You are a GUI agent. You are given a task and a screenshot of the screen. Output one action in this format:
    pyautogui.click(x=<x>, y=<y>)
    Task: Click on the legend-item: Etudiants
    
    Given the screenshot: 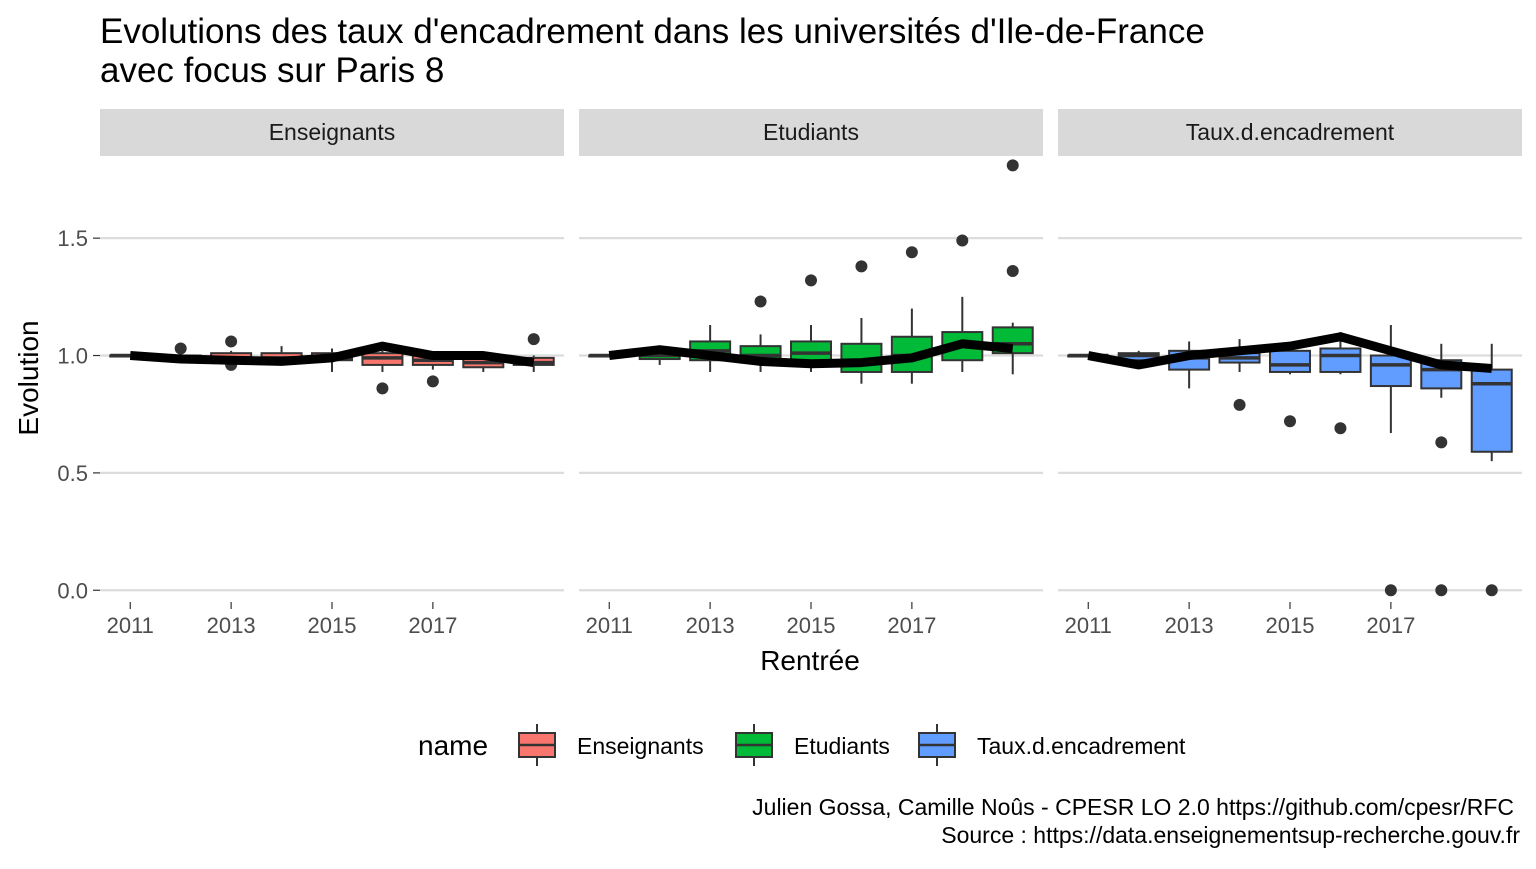 What is the action you would take?
    pyautogui.click(x=812, y=745)
    